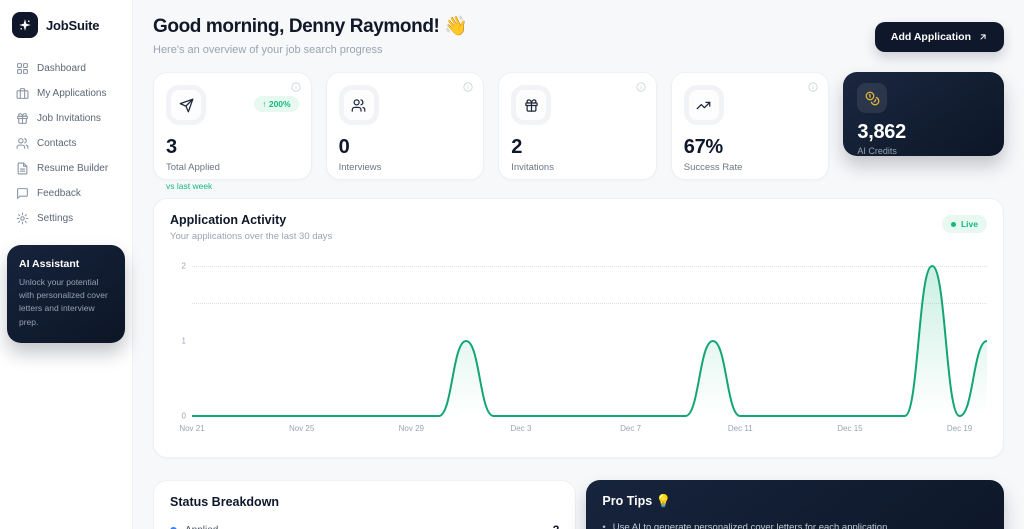 This screenshot has width=1024, height=529. I want to click on sidebar-item-my-applications: My Applications, so click(66, 93).